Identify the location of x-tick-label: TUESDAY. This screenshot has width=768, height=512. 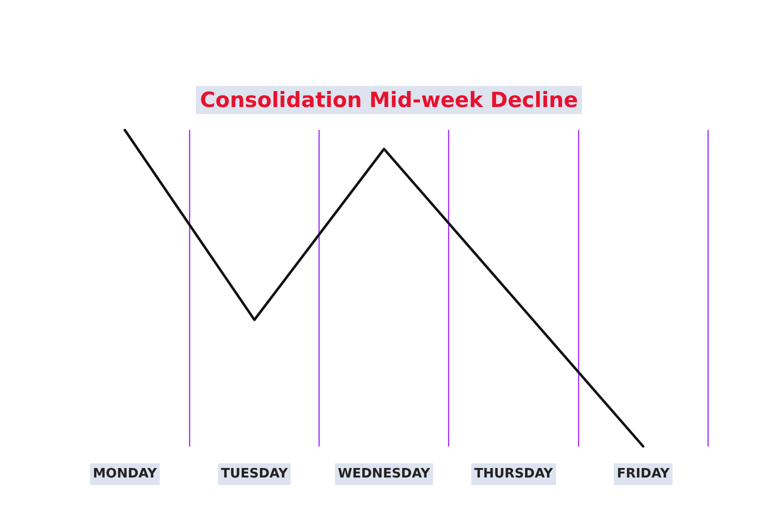
(254, 474).